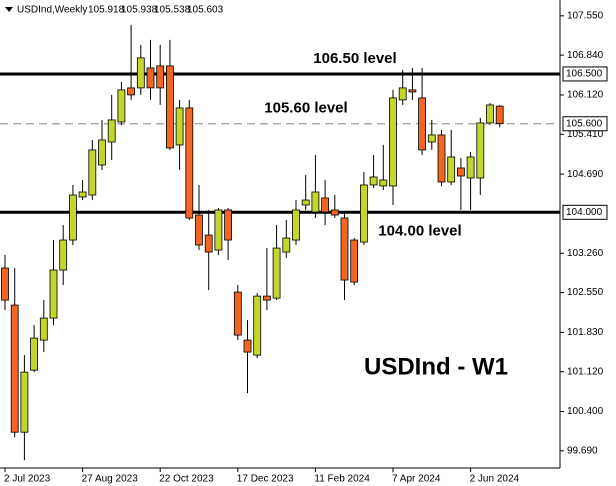 The height and width of the screenshot is (486, 616). I want to click on x-tick-label: 2 Jun 2024, so click(495, 479).